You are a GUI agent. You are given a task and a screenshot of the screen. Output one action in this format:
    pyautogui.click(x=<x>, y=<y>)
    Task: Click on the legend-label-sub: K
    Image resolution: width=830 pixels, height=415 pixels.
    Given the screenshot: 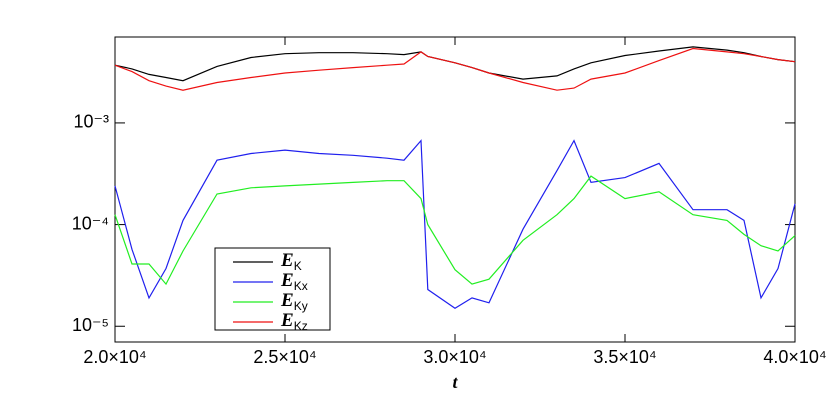 What is the action you would take?
    pyautogui.click(x=298, y=266)
    